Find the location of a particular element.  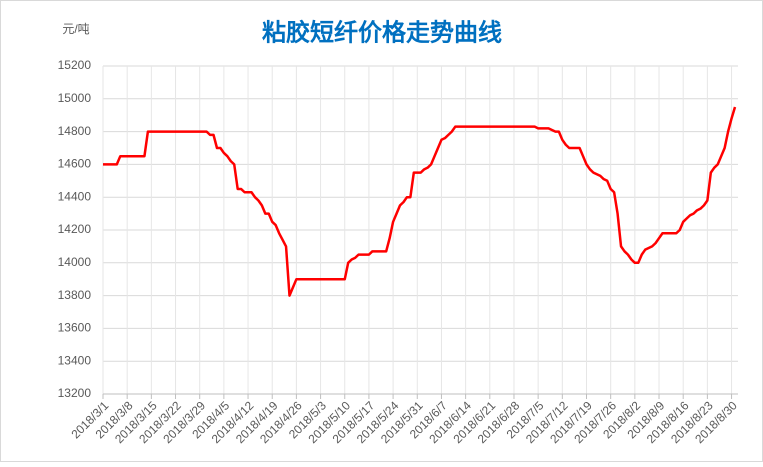

chart-title: 粘胶短纤价格走势曲线 is located at coordinates (382, 32).